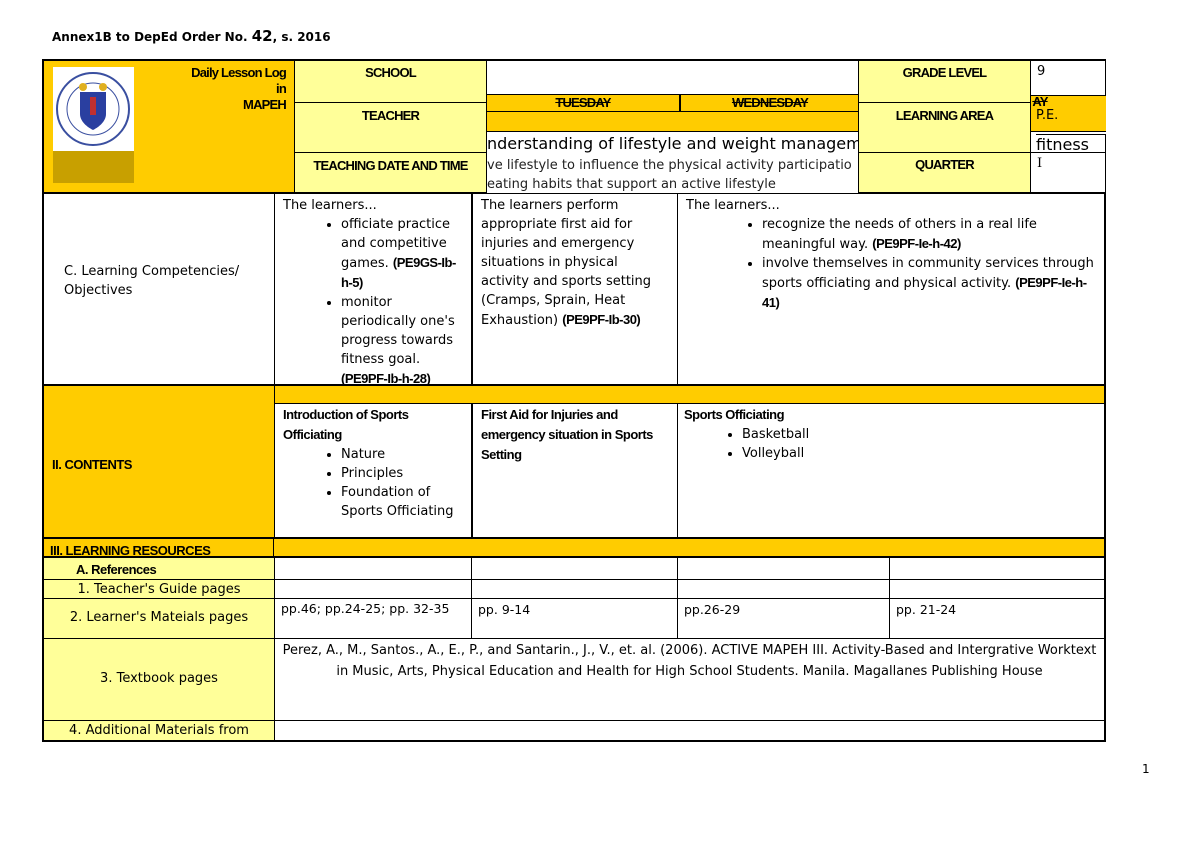 Image resolution: width=1200 pixels, height=848 pixels. I want to click on school-value, so click(672, 77).